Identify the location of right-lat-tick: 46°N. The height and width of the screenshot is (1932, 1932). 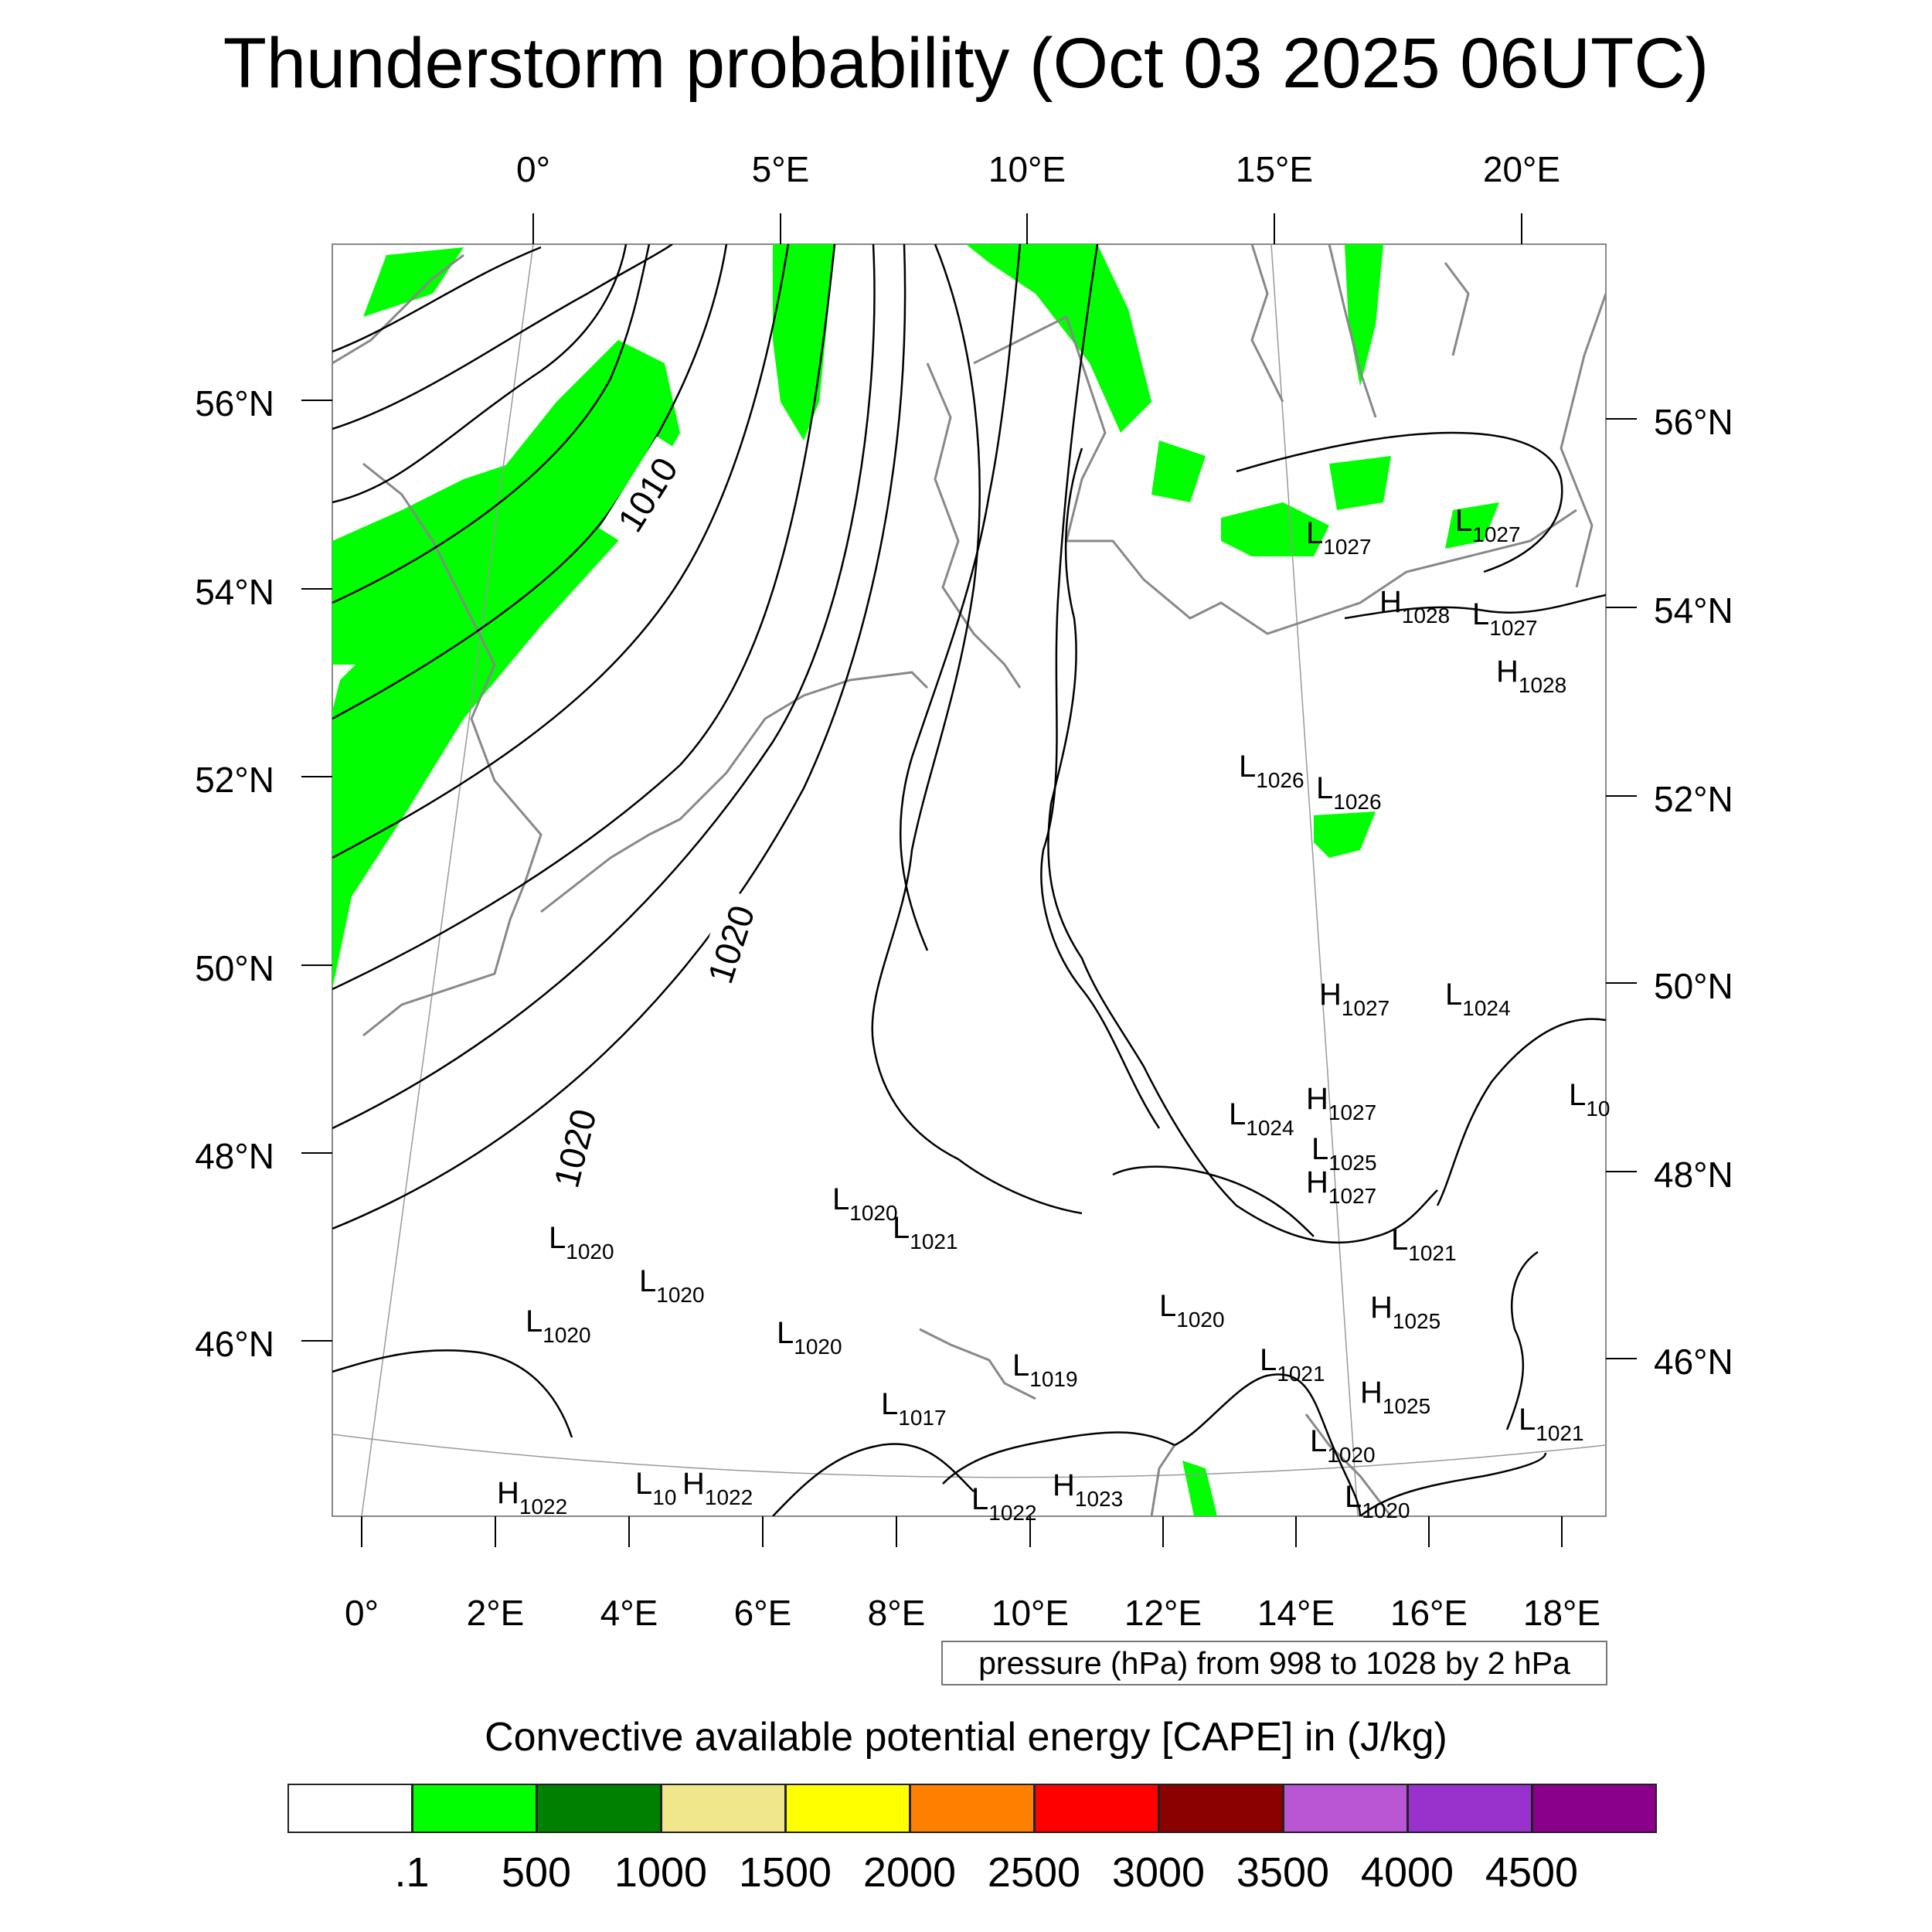
(1694, 1362).